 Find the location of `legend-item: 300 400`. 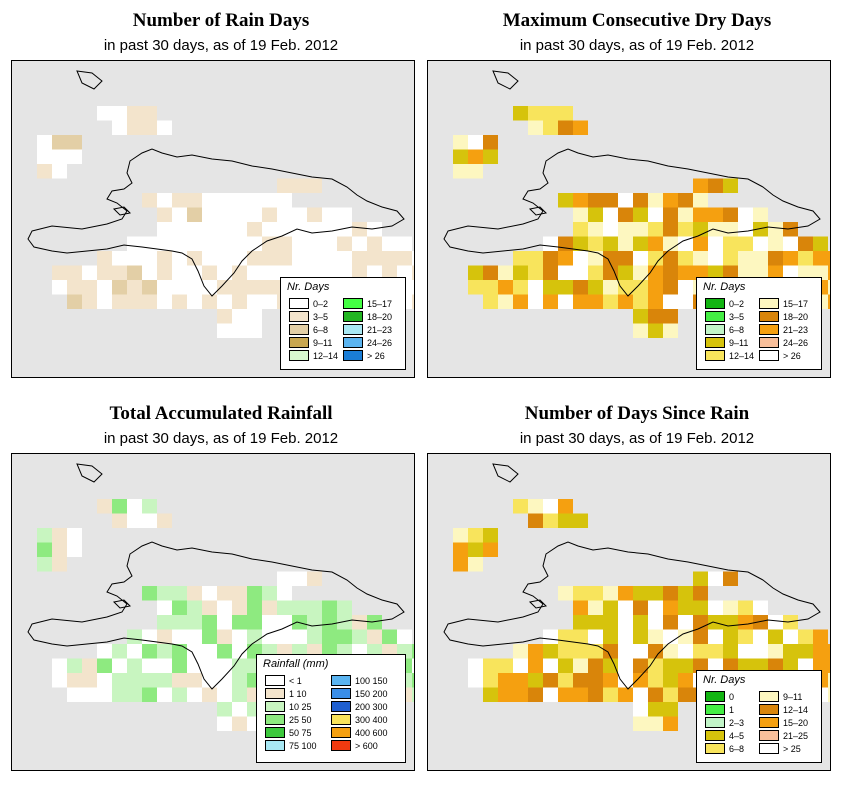

legend-item: 300 400 is located at coordinates (359, 719).